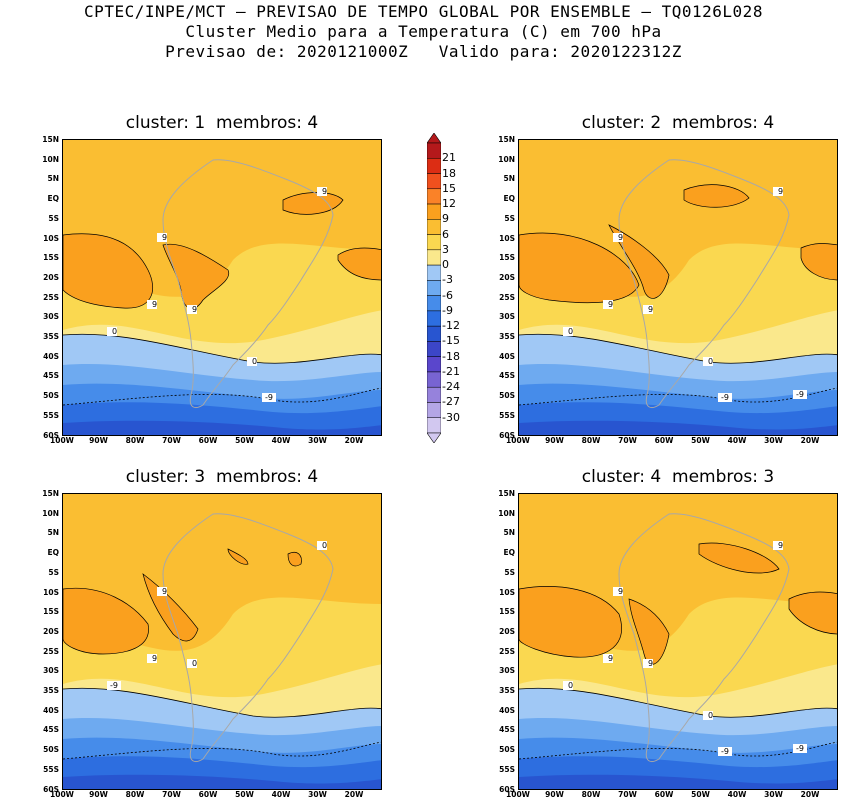 This screenshot has width=847, height=803. Describe the element at coordinates (451, 371) in the screenshot. I see `colorbar-level-label: -21` at that location.